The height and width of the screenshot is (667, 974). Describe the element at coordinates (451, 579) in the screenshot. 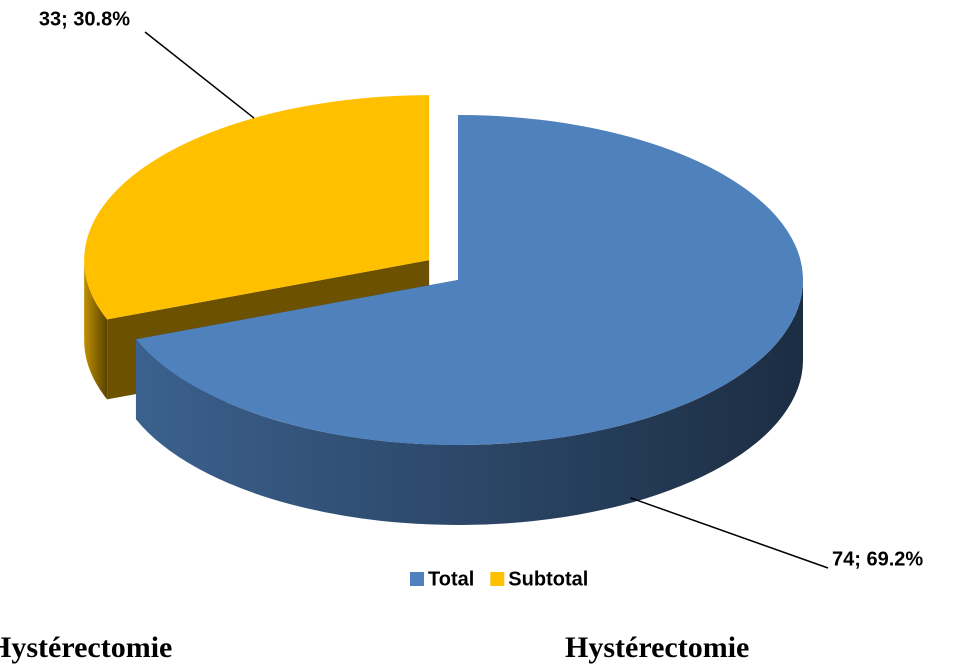

I see `legend-label: Total` at that location.